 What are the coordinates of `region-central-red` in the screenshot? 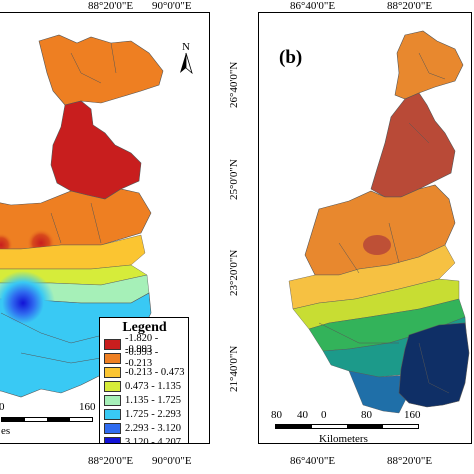 It's located at (96, 150).